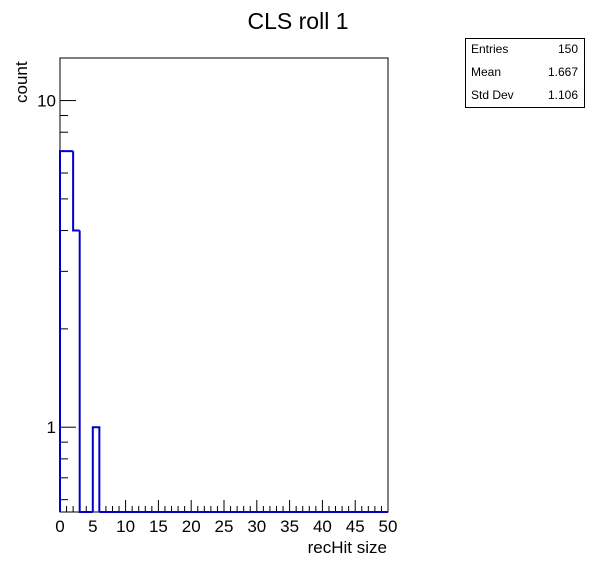 The image size is (596, 572). Describe the element at coordinates (224, 526) in the screenshot. I see `x-tick-label: 25` at that location.